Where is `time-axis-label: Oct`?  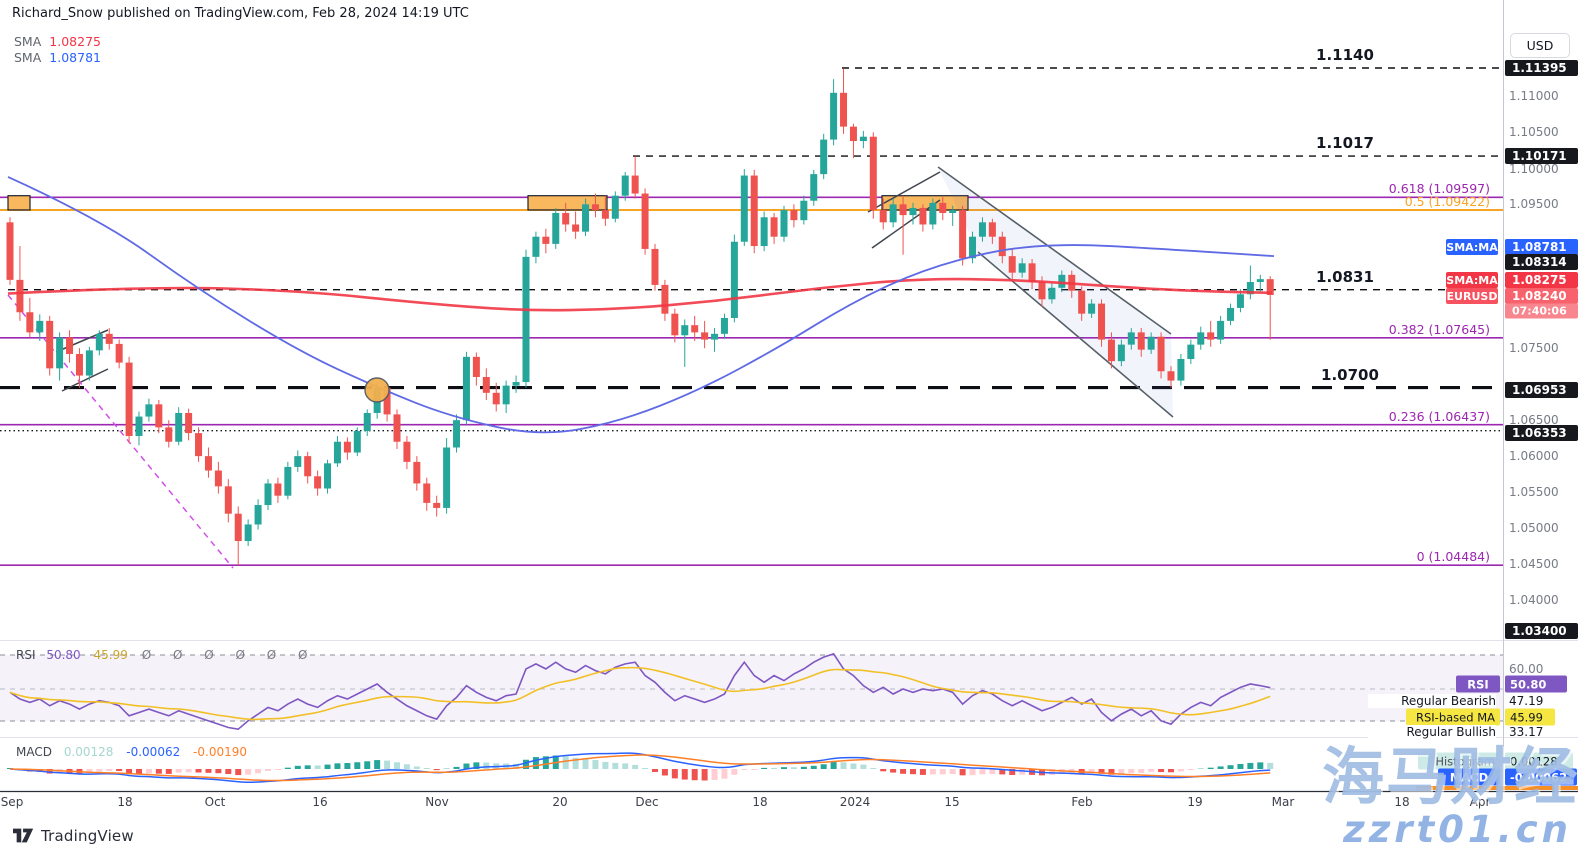
time-axis-label: Oct is located at coordinates (215, 802).